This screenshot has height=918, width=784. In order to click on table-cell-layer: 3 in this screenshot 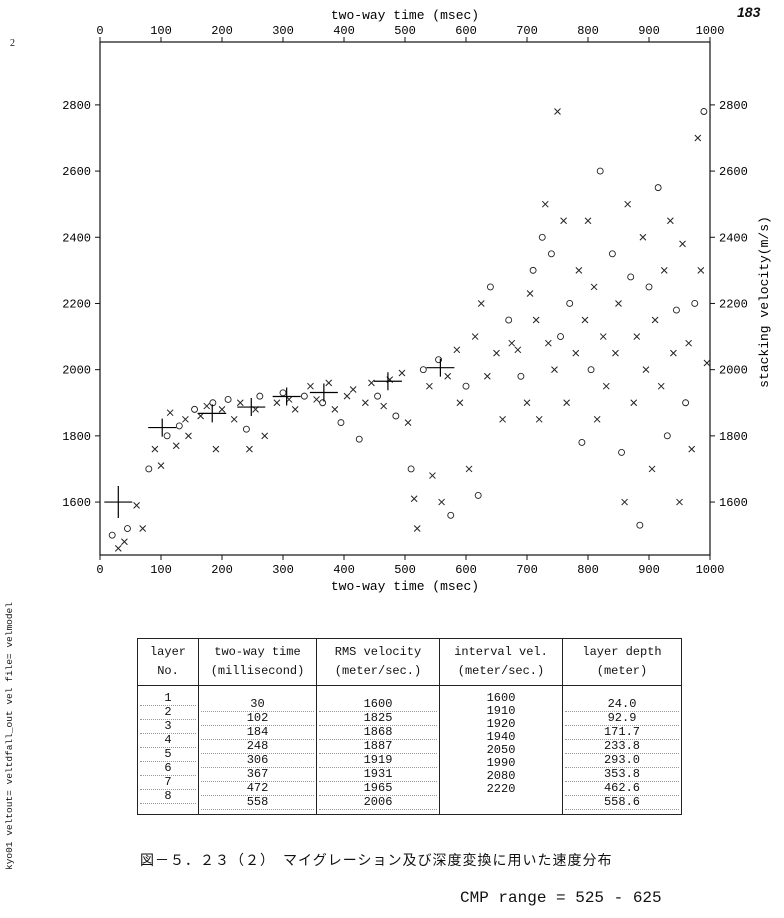, I will do `click(168, 727)`.